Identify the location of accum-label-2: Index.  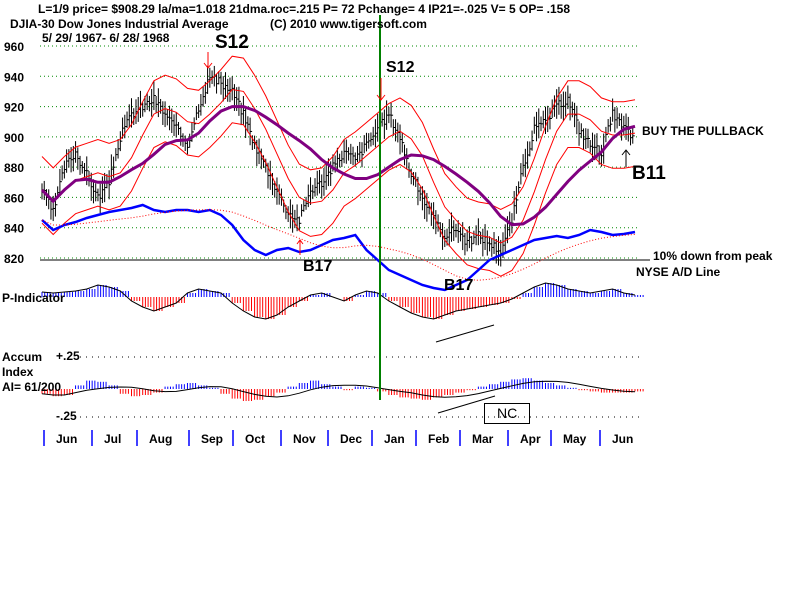
(18, 372).